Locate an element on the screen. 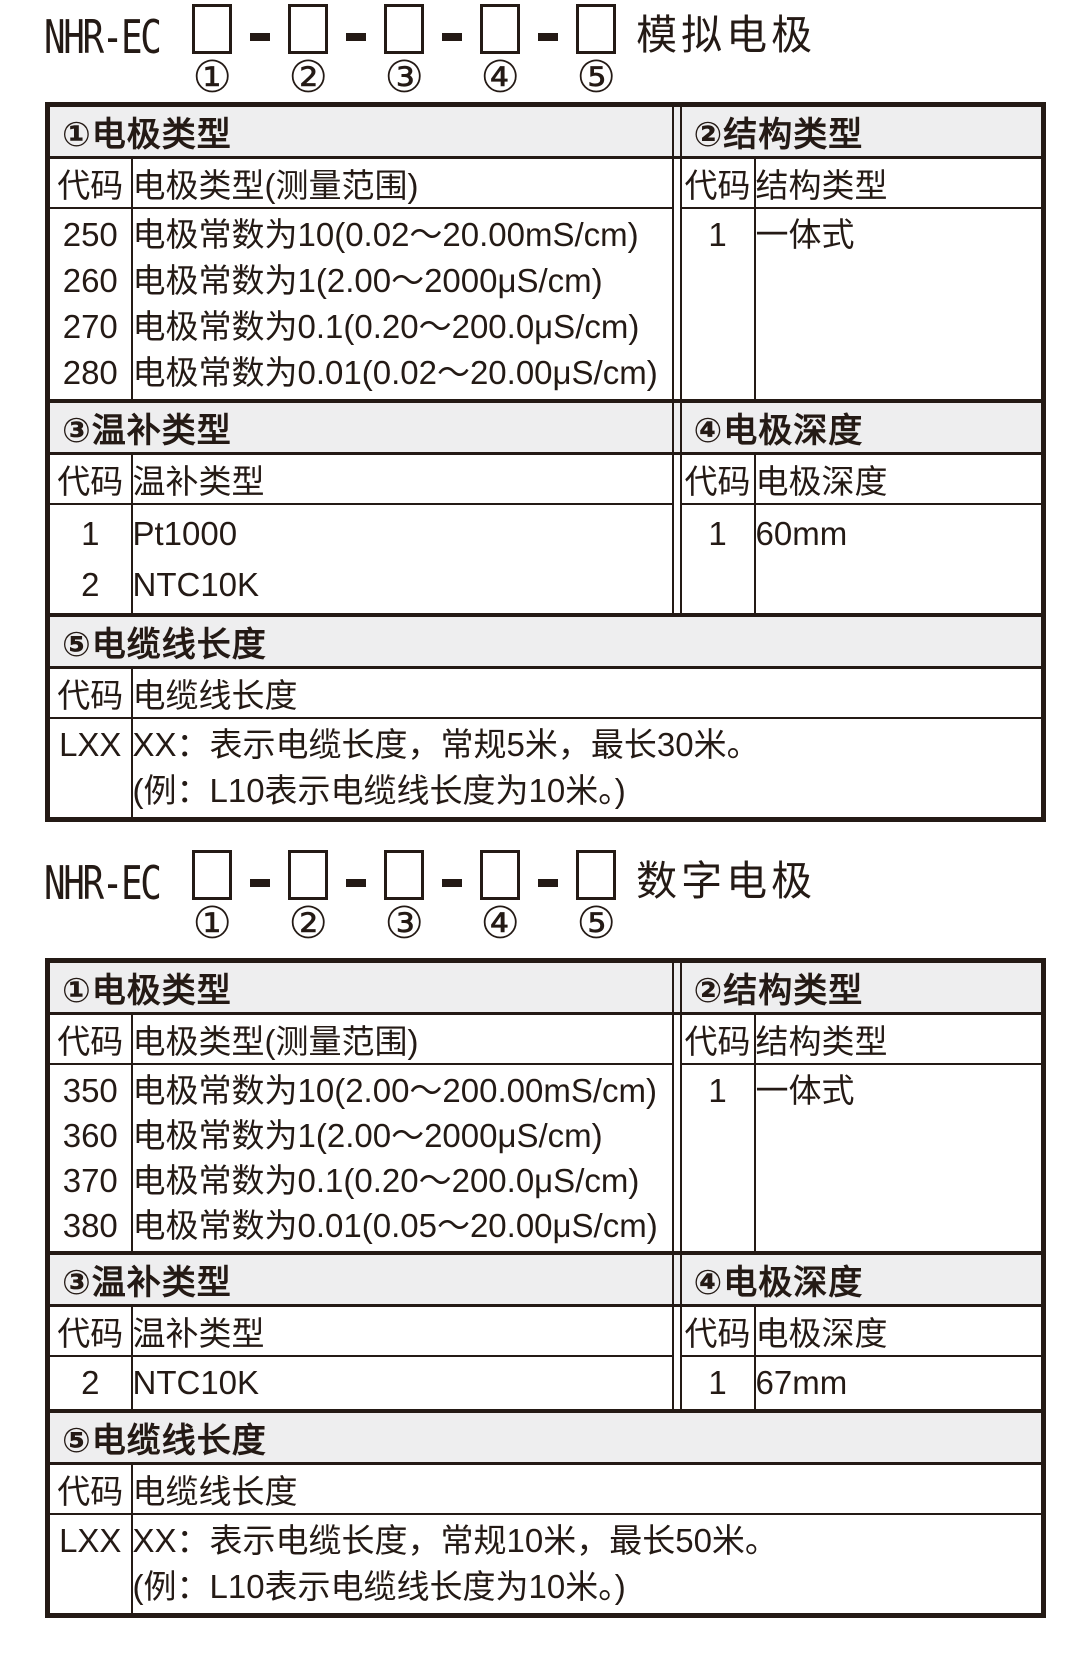 This screenshot has height=1662, width=1080. column-header-desc: 电极深度 is located at coordinates (899, 478).